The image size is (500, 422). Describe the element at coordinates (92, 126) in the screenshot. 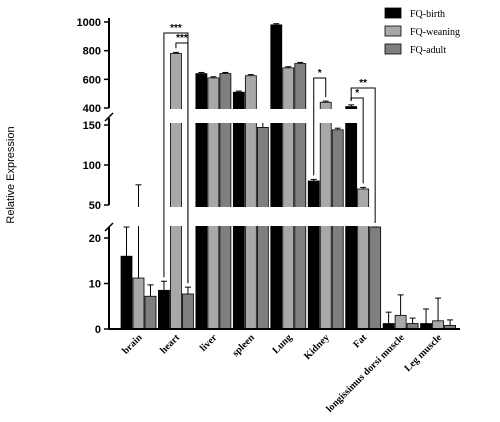

I see `y-tick-label: 150` at that location.